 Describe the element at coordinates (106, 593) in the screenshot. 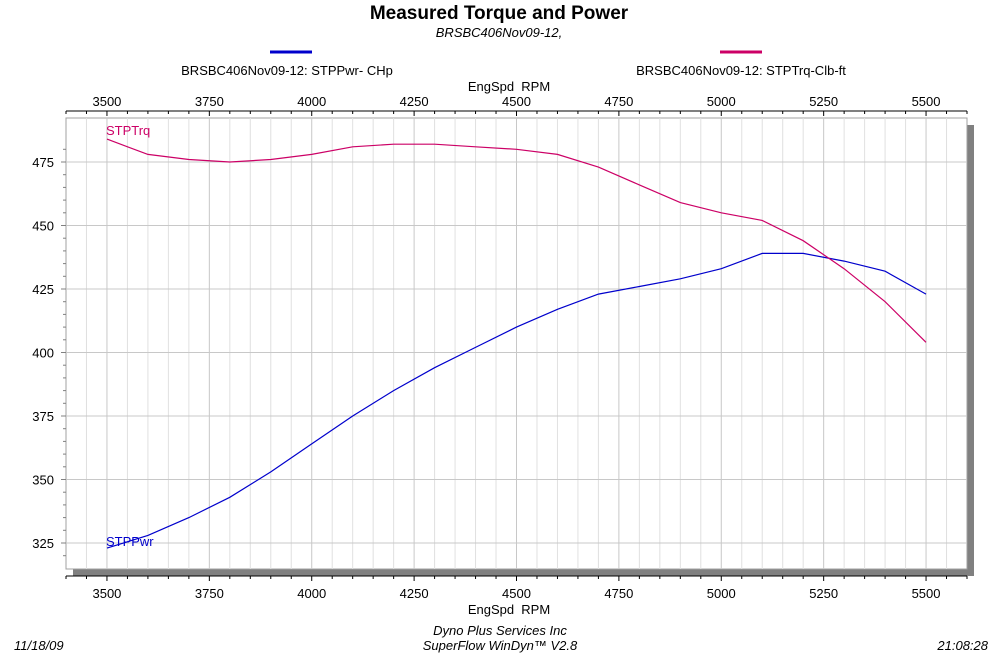

I see `x-tick-label-bottom: 3500` at that location.